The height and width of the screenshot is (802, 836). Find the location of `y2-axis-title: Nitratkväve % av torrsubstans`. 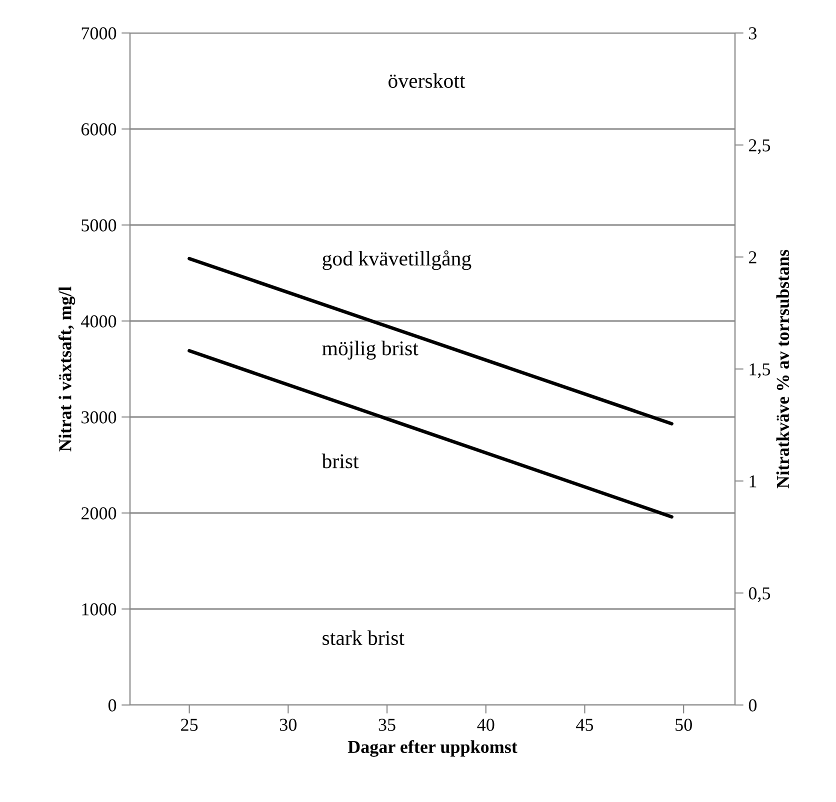

y2-axis-title: Nitratkväve % av torrsubstans is located at coordinates (783, 369).